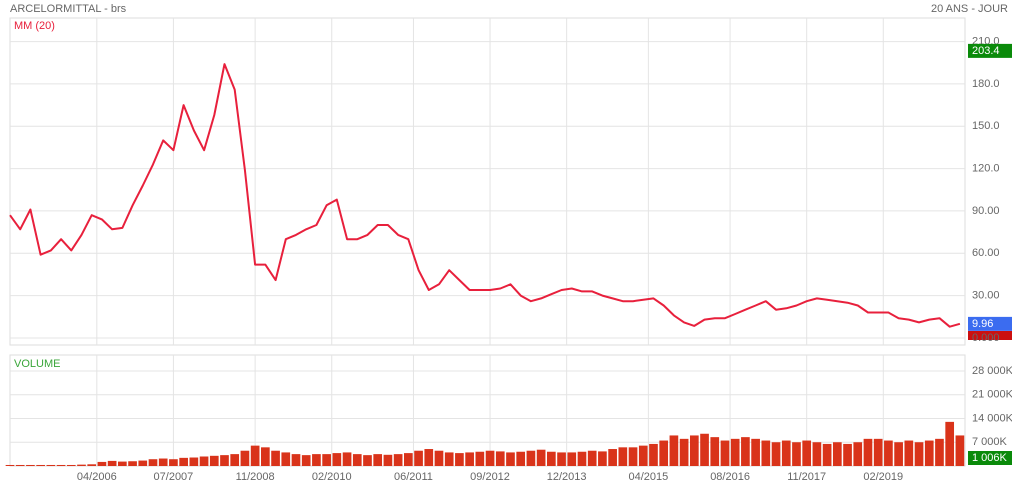 Image resolution: width=1012 pixels, height=486 pixels. I want to click on x-tick-label: 02/2010, so click(332, 477).